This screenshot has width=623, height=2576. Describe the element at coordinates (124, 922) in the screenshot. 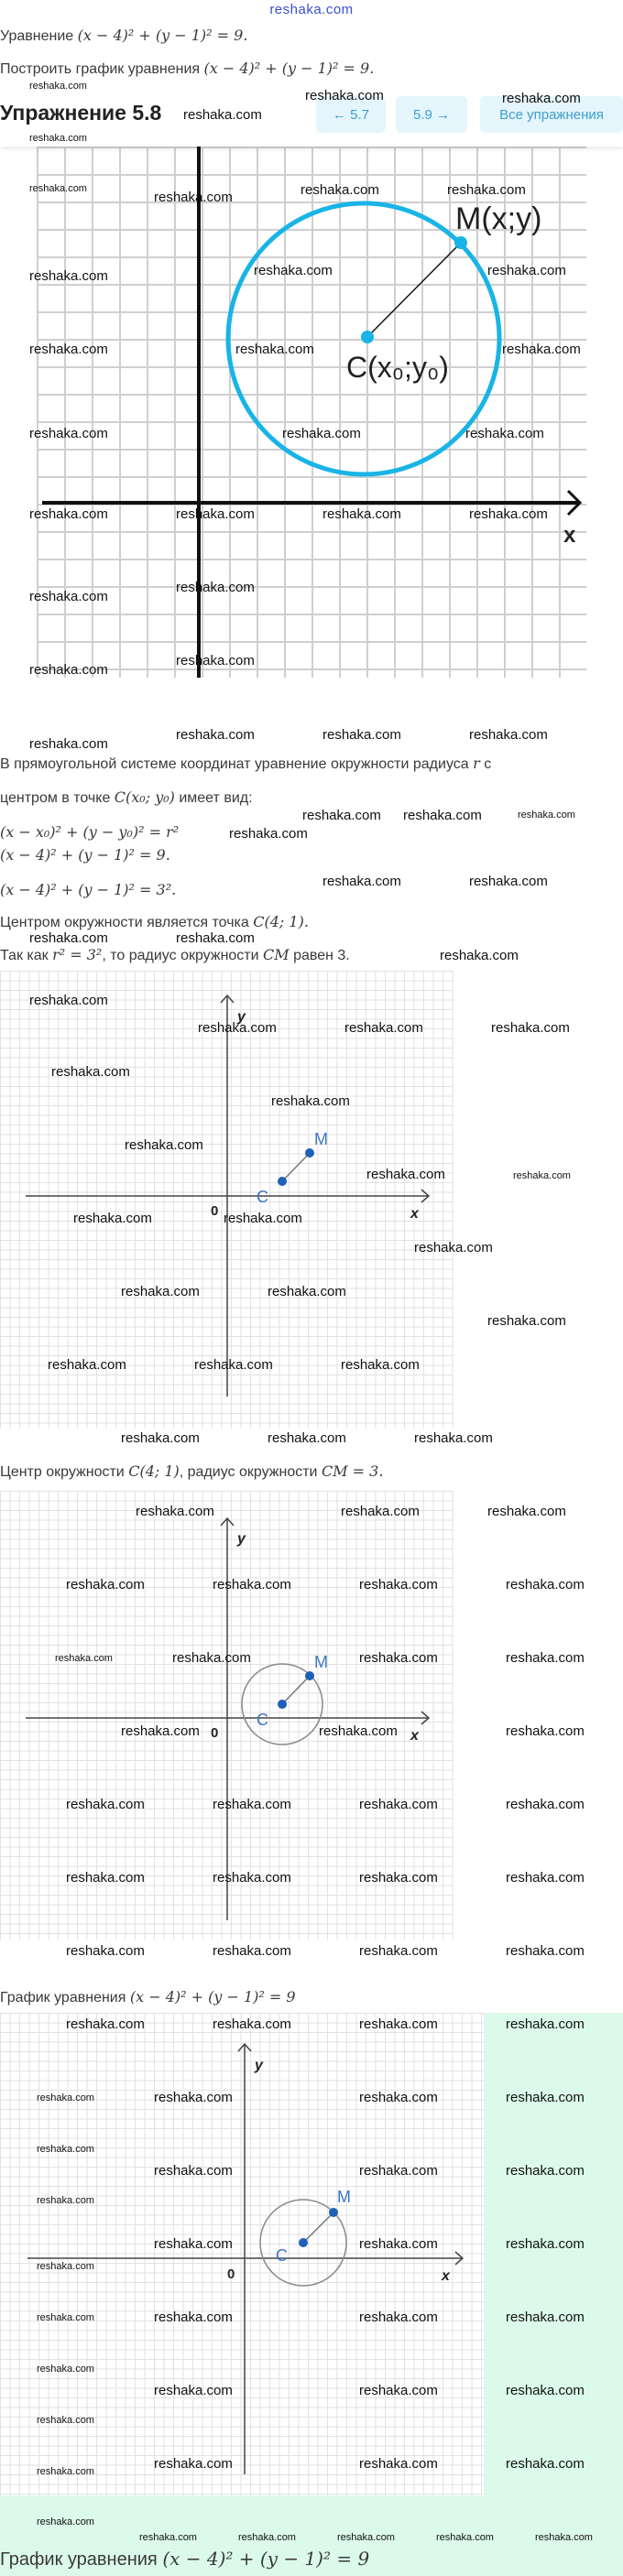

I see `text: Центром окружности является точка` at that location.